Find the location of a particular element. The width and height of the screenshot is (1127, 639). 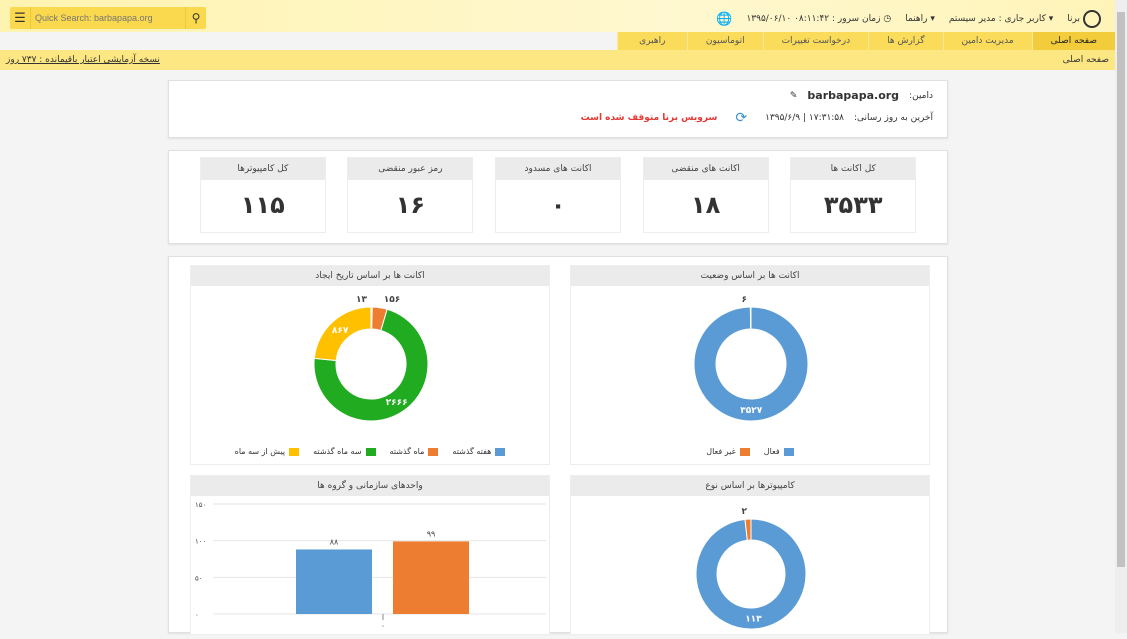

donut-chart: ۱۳ ۱۵۶ ۲۶۶۶ ۸۶۷ is located at coordinates (371, 358).